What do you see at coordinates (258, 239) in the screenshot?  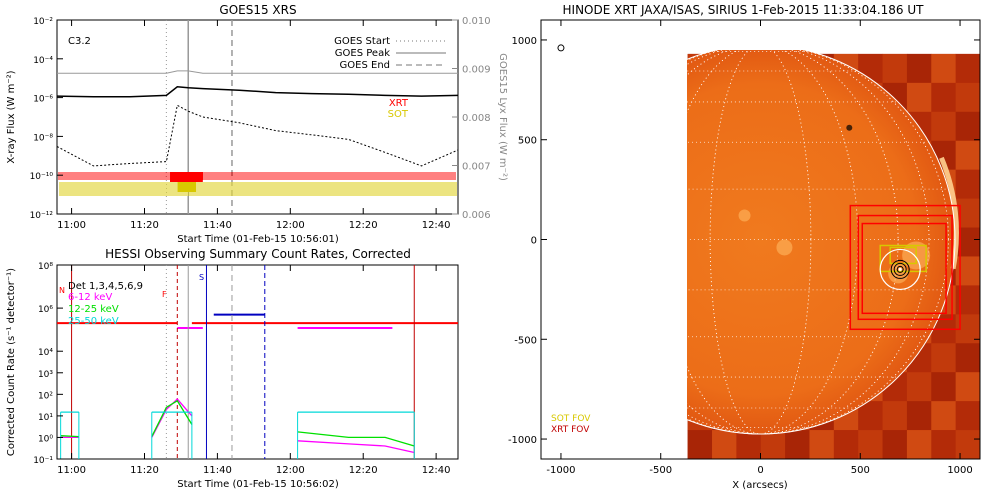 I see `goes-x-axis-label: Start Time (01-Feb-15 10:56:01)` at bounding box center [258, 239].